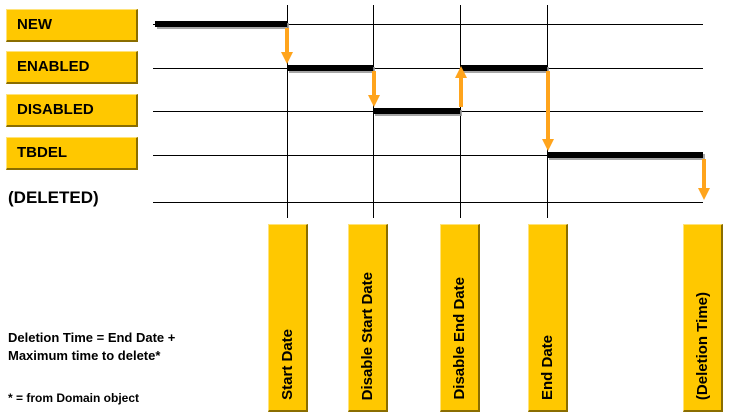 This screenshot has width=729, height=420. Describe the element at coordinates (72, 67) in the screenshot. I see `state-label-enabled: ENABLED` at that location.